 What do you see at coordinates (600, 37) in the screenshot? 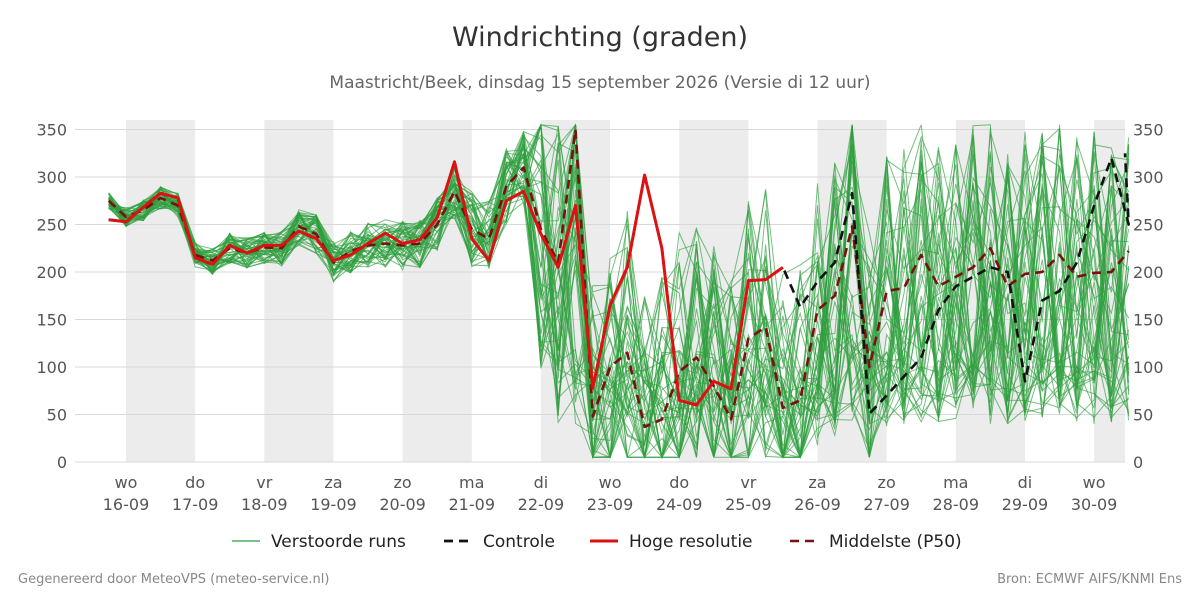
I see `chart-title: Windrichting (graden)` at bounding box center [600, 37].